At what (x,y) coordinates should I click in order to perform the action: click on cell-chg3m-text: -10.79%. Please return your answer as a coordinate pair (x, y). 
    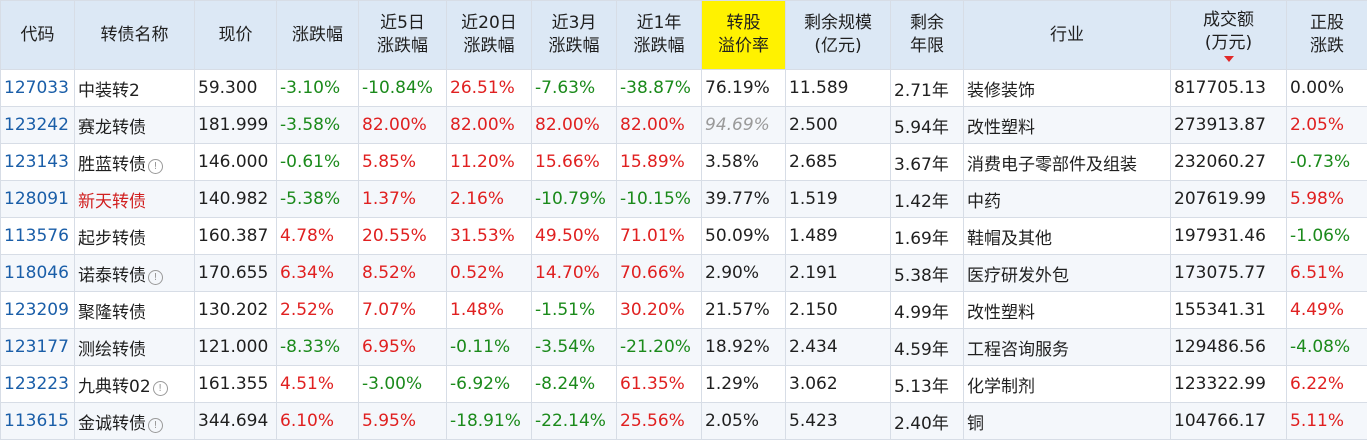
    Looking at the image, I should click on (570, 199).